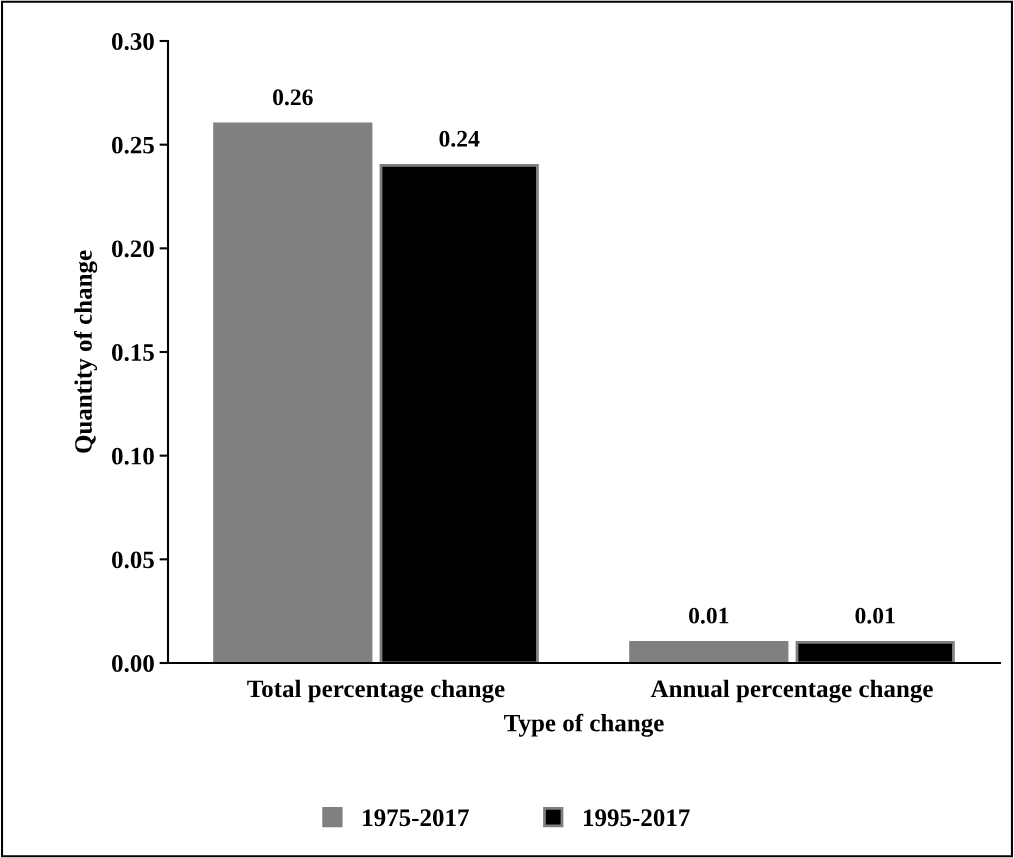  What do you see at coordinates (133, 249) in the screenshot?
I see `y-tick-label: 0.20` at bounding box center [133, 249].